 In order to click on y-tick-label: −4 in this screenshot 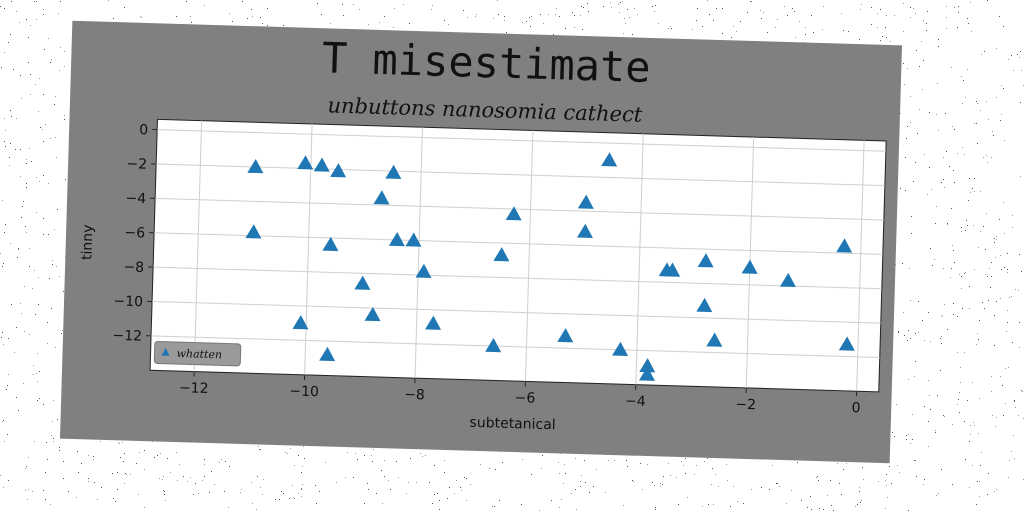, I will do `click(135, 199)`.